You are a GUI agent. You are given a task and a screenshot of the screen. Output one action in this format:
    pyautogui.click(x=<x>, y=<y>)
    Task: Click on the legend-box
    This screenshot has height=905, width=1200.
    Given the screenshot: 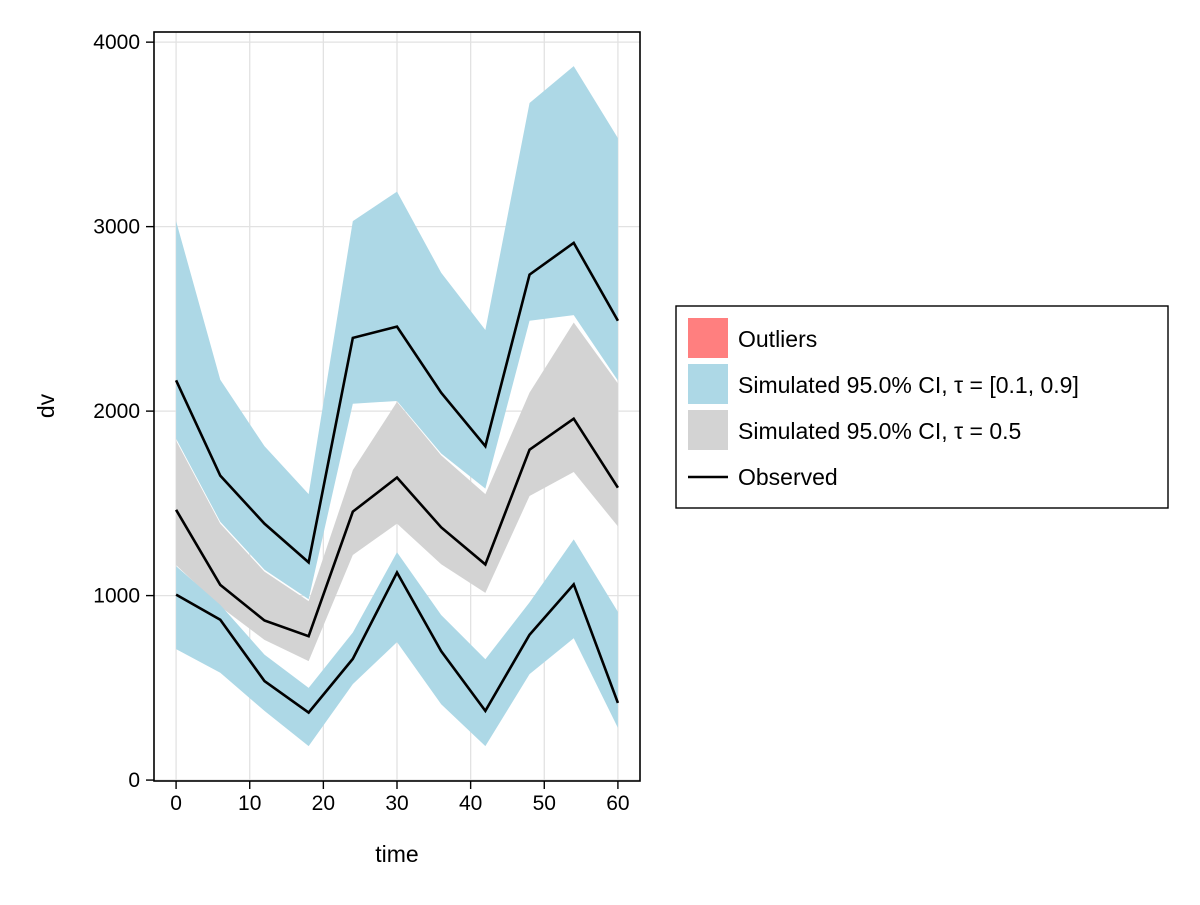 What is the action you would take?
    pyautogui.click(x=922, y=407)
    